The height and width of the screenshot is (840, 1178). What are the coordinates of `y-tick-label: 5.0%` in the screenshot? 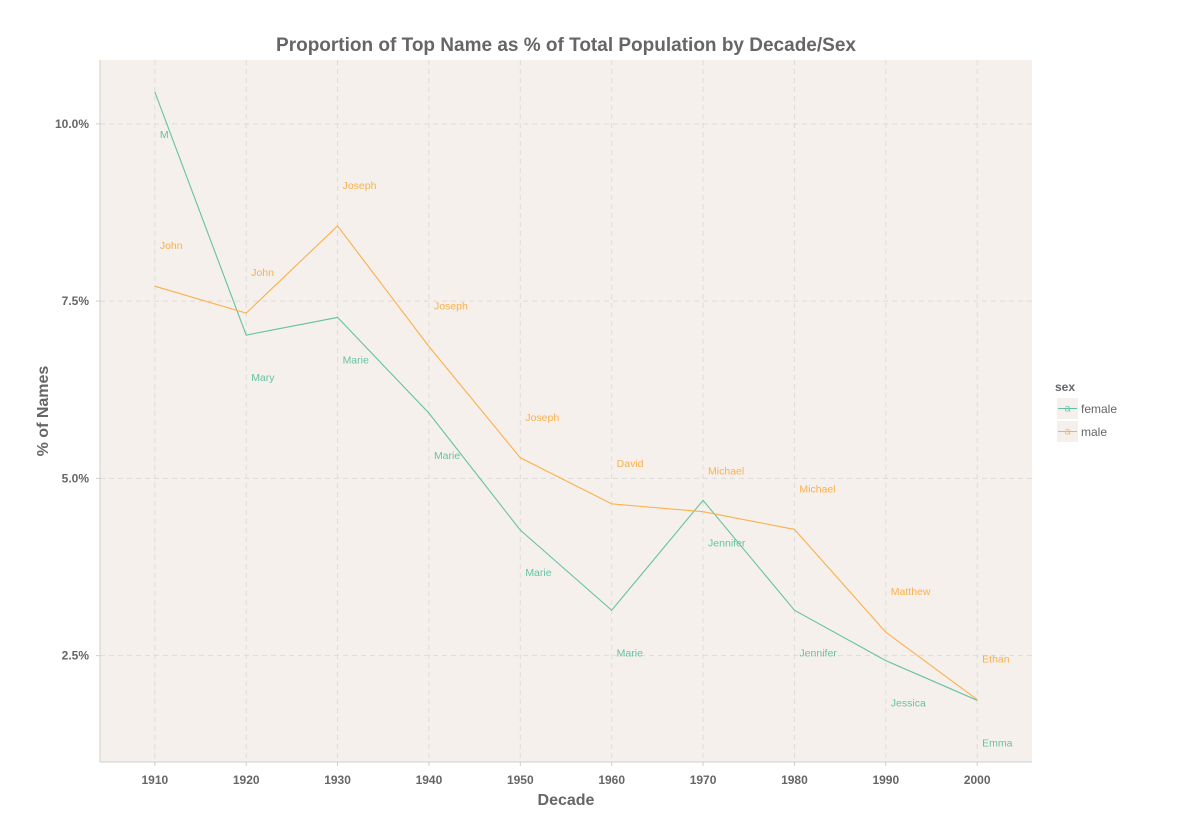 It's located at (76, 478).